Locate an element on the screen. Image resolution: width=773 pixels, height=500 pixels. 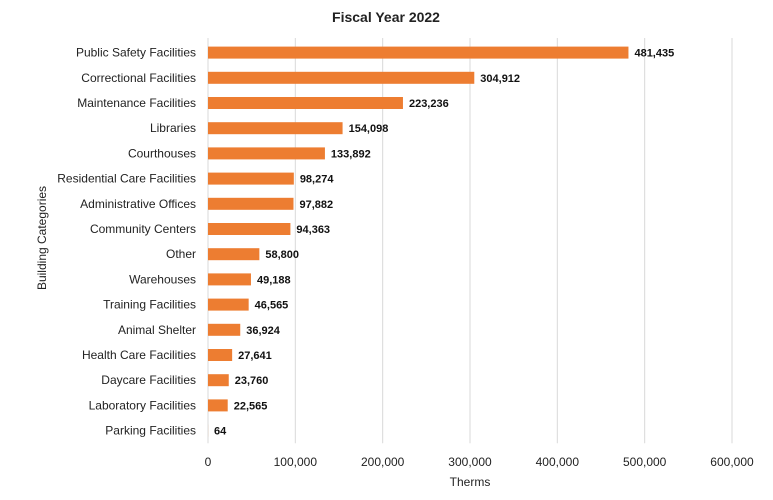
category-label: Animal Shelter is located at coordinates (157, 330).